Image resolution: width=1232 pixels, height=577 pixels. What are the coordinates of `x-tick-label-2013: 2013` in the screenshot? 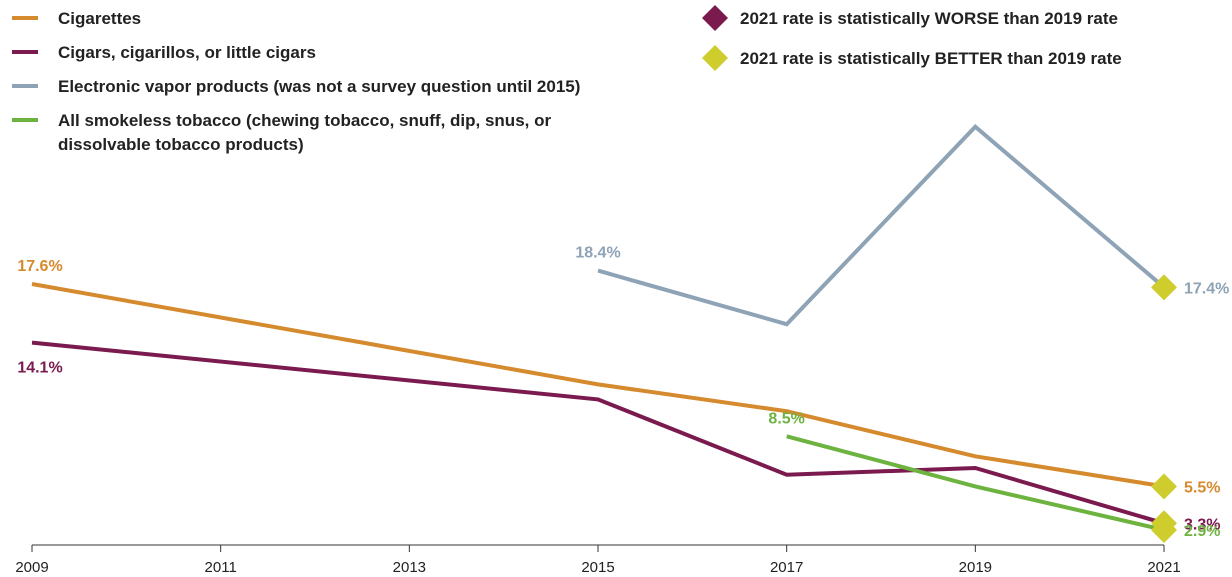 It's located at (409, 567).